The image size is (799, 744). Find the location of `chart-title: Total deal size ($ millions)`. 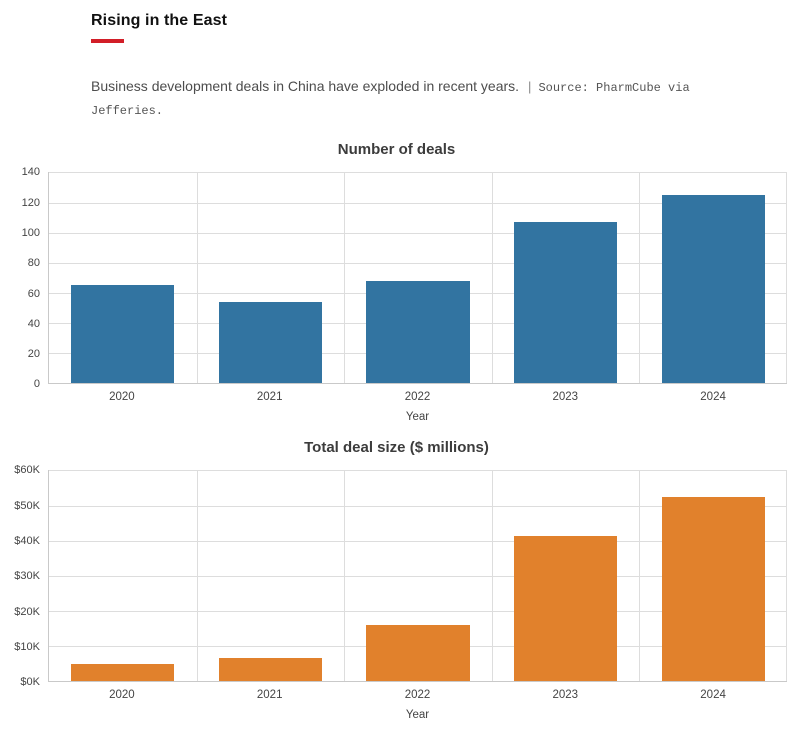

chart-title: Total deal size ($ millions) is located at coordinates (396, 448).